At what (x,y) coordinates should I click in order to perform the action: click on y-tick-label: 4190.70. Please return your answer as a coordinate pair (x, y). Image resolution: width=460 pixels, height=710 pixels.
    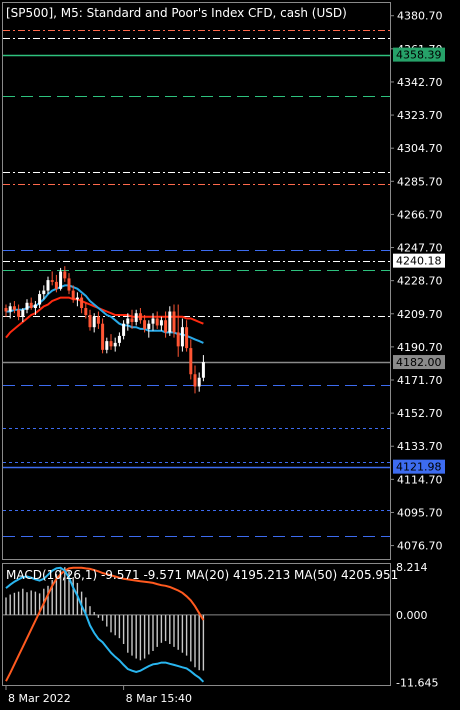
    Looking at the image, I should click on (420, 347).